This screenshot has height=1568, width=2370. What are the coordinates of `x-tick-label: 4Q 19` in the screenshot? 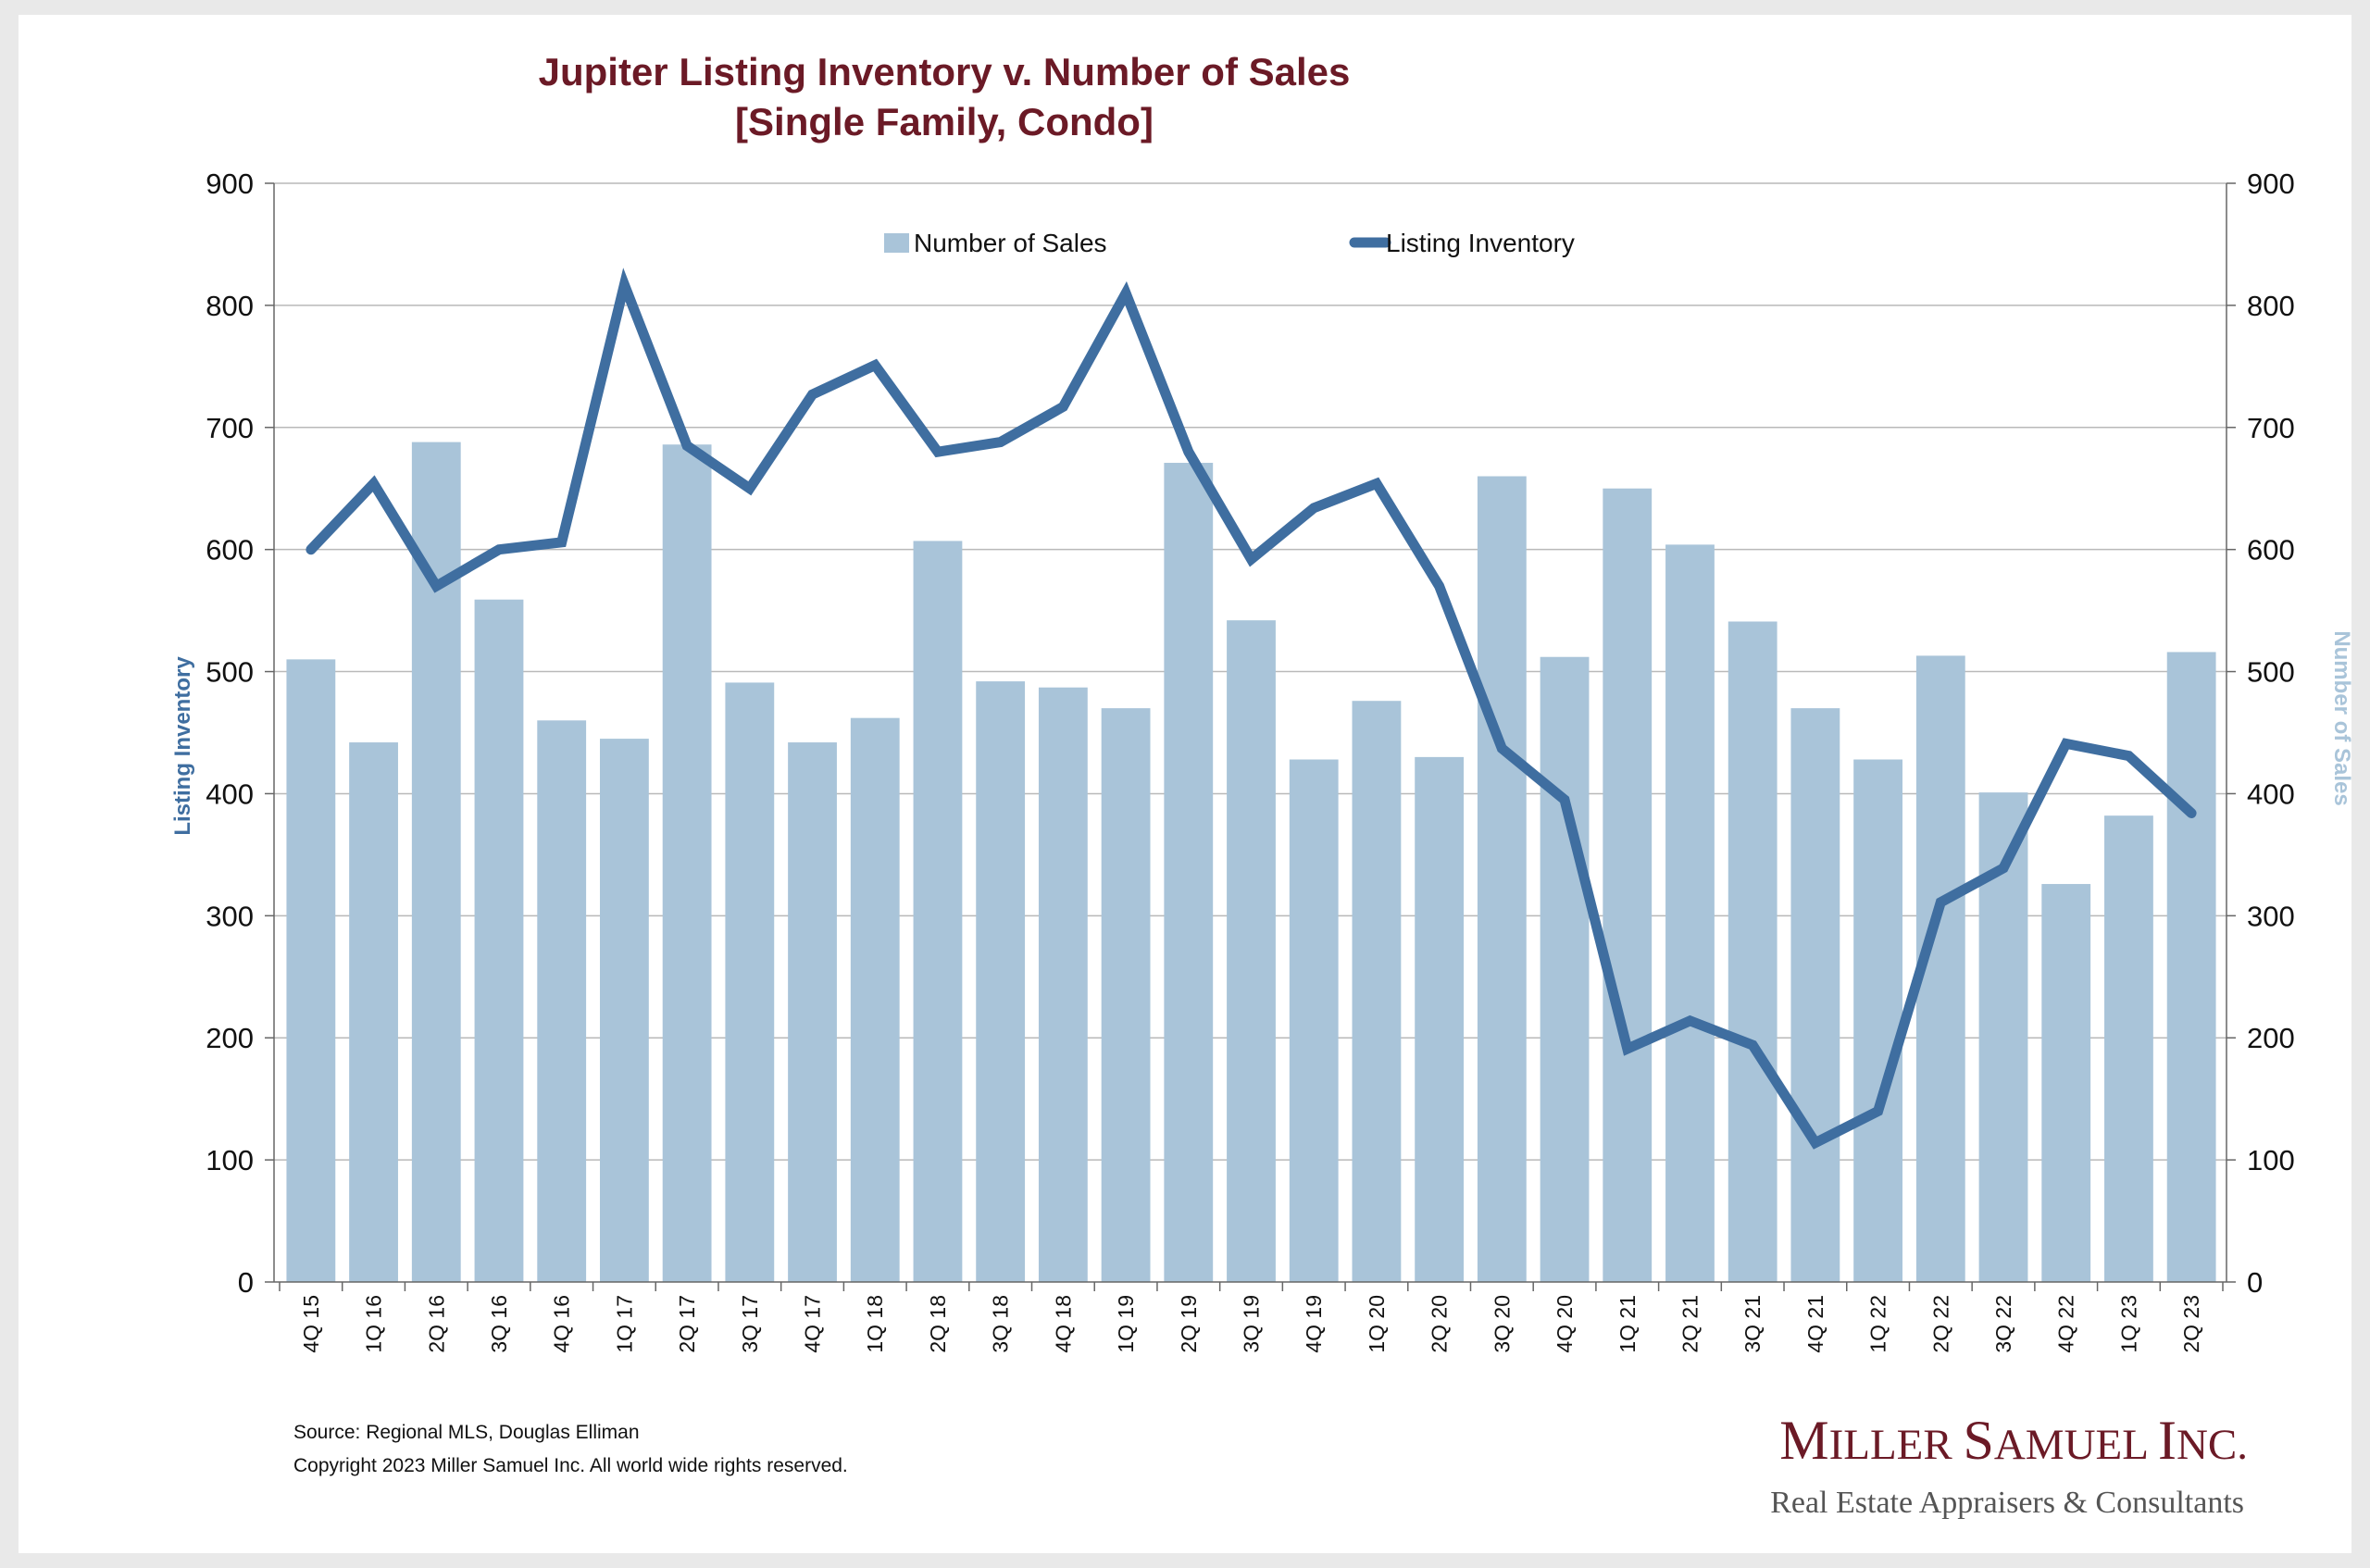 It's located at (1314, 1324).